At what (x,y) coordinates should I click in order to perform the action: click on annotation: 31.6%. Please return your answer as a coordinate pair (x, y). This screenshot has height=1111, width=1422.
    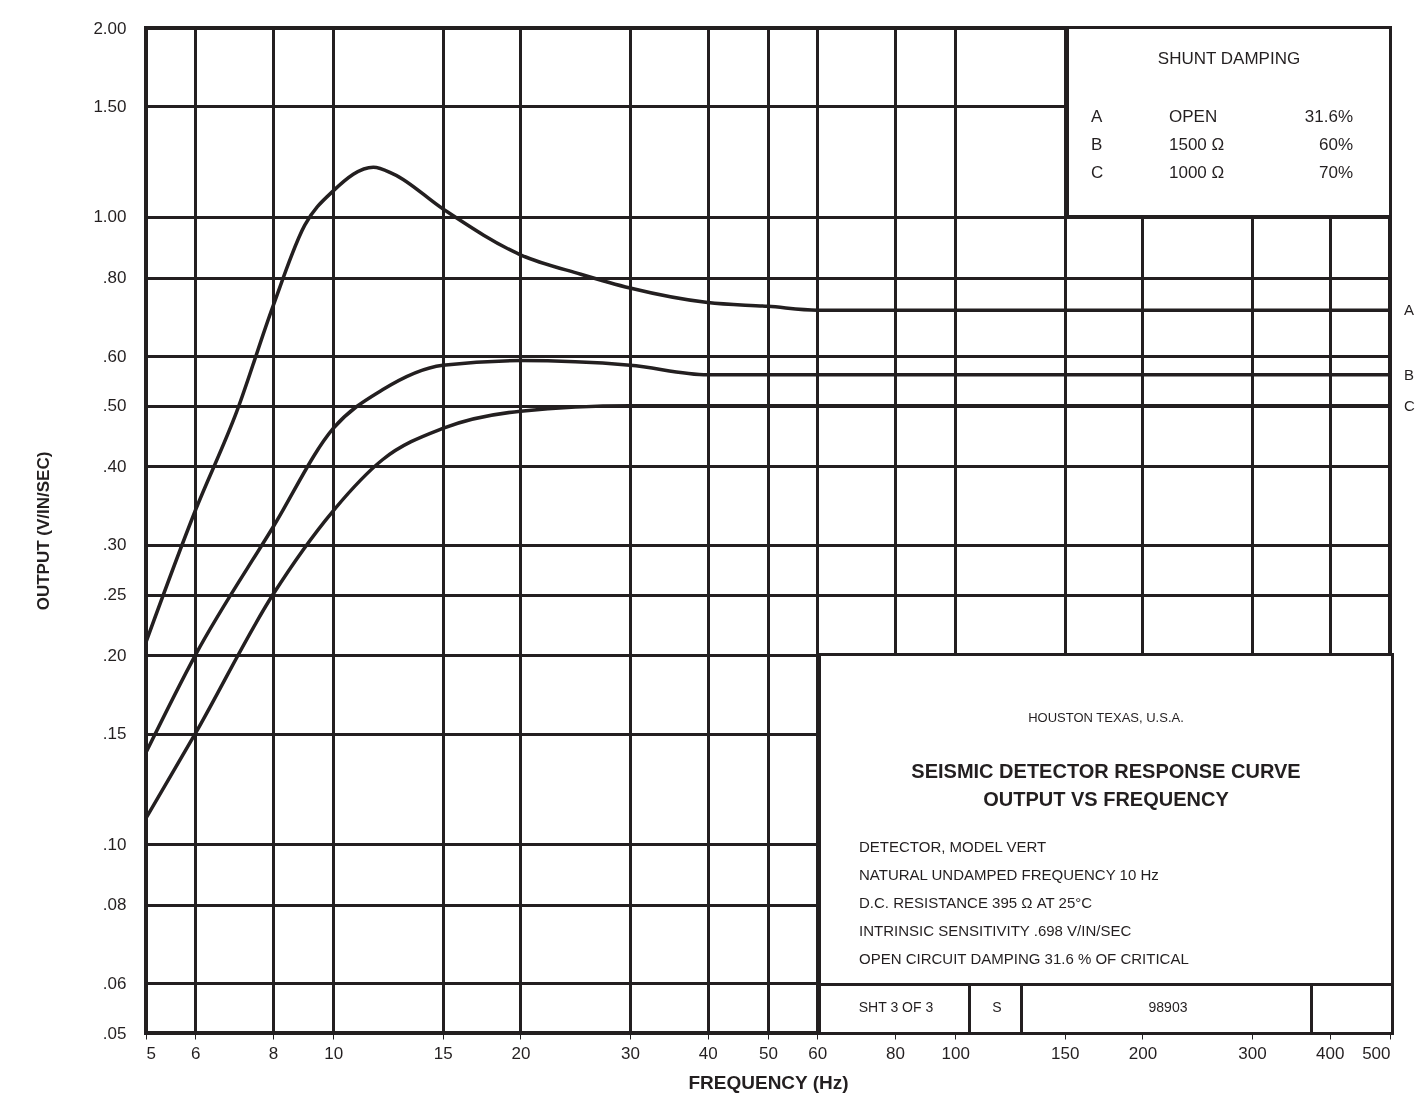
    Looking at the image, I should click on (1328, 117).